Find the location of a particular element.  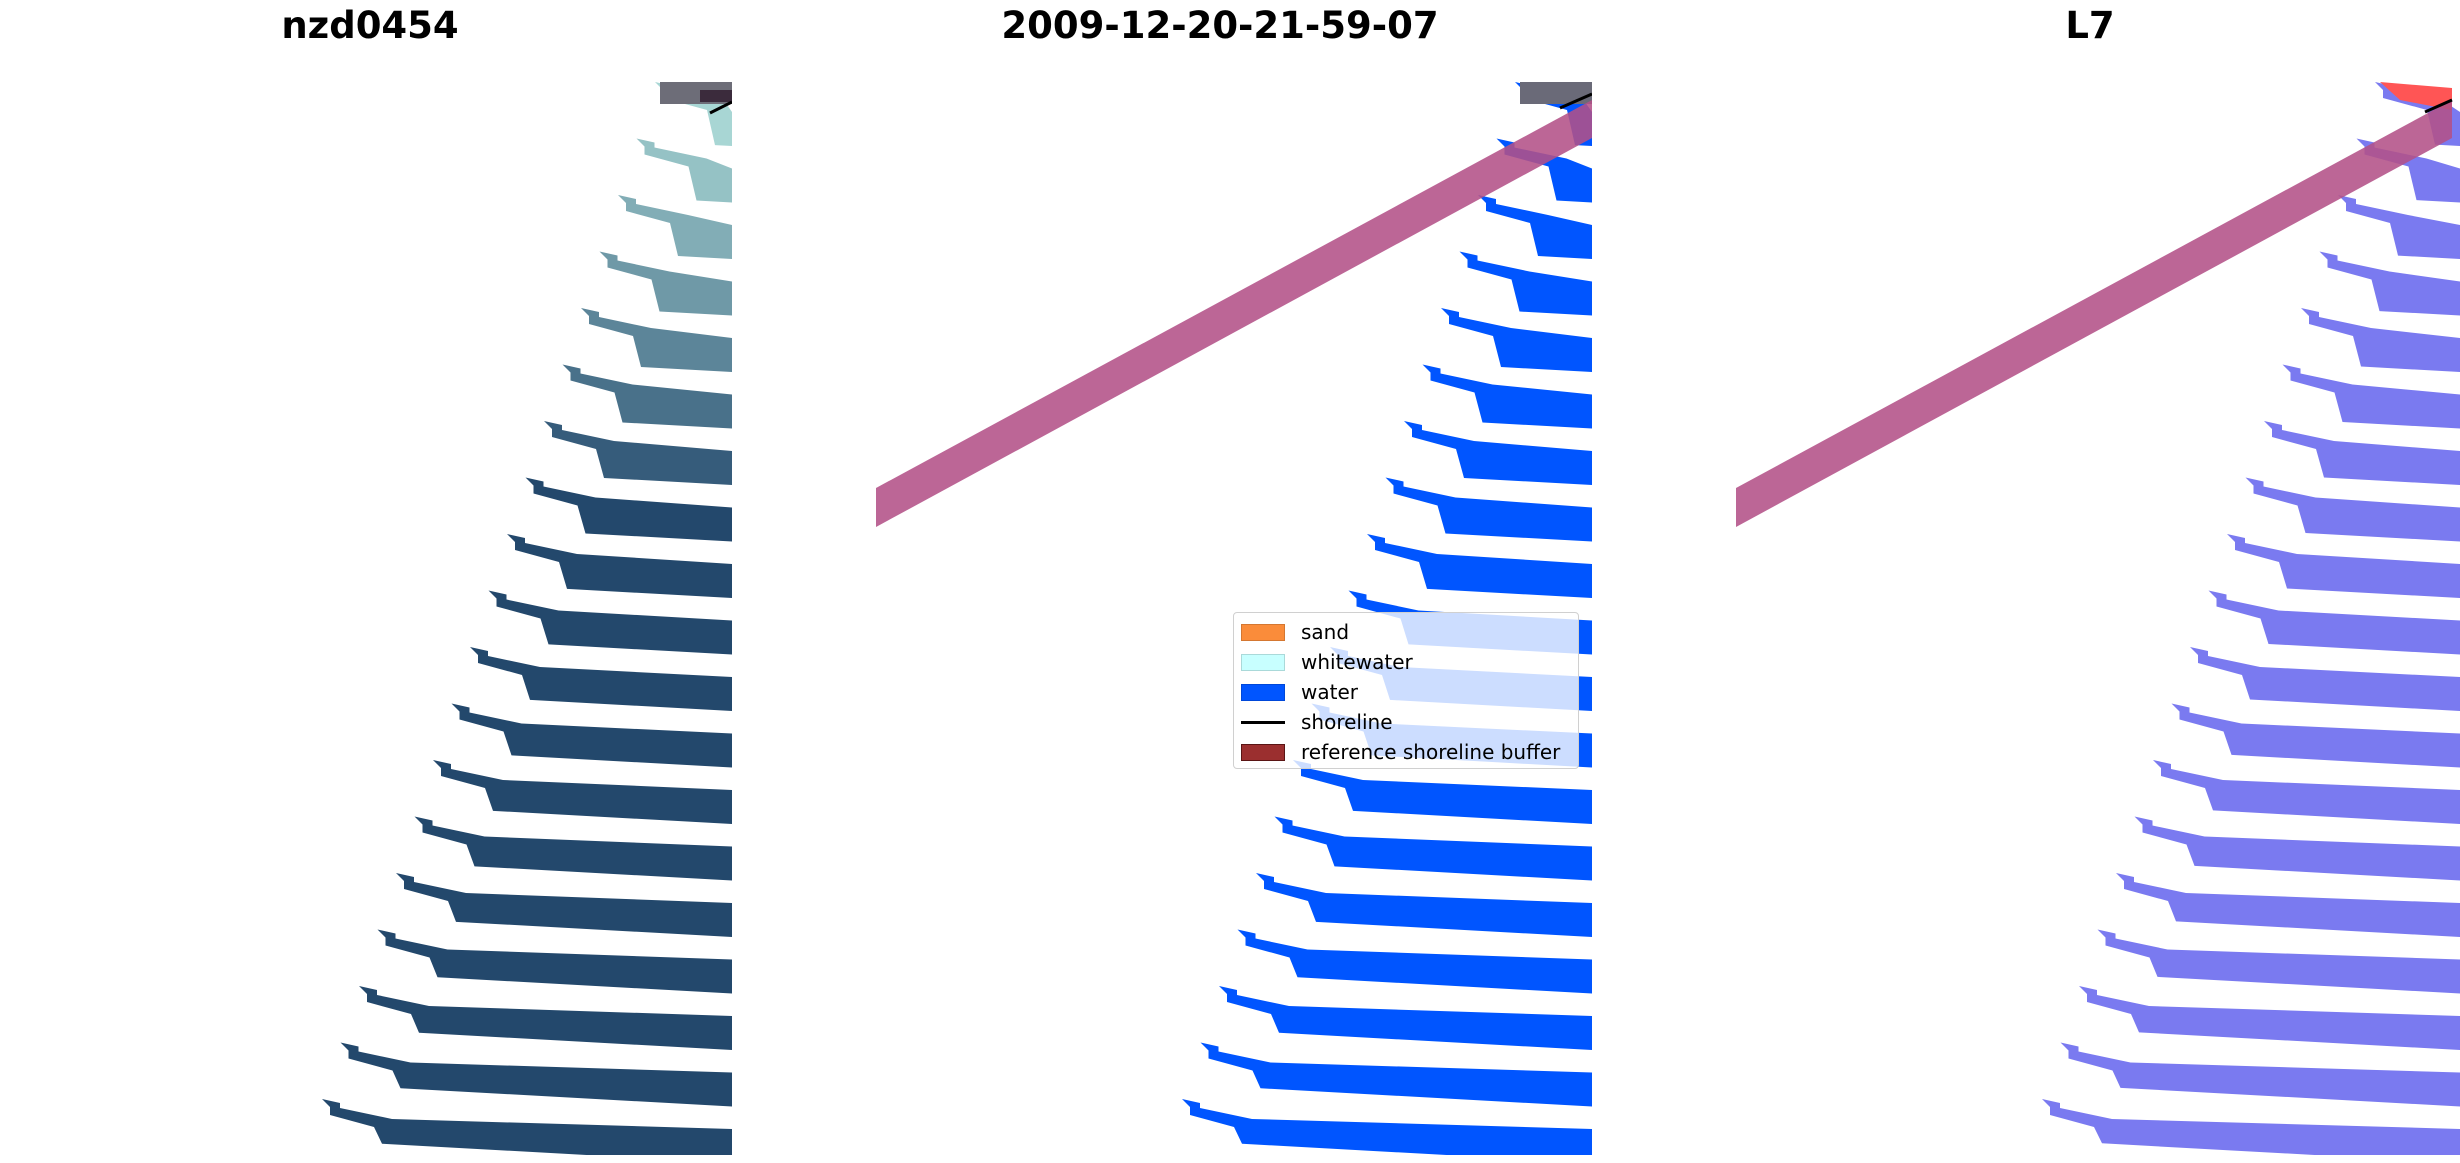

reference-buffer-overlay is located at coordinates (1234, 313).